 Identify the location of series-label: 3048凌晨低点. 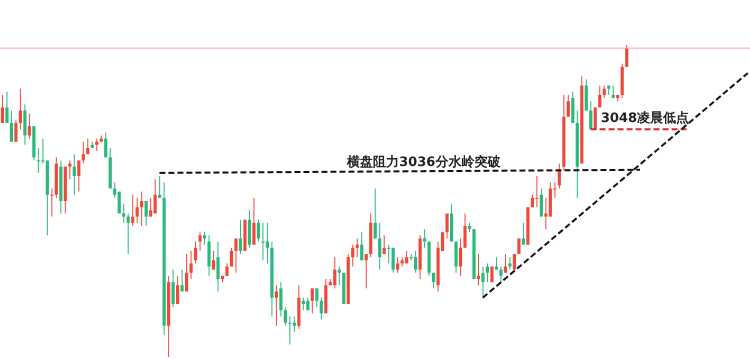
(645, 118).